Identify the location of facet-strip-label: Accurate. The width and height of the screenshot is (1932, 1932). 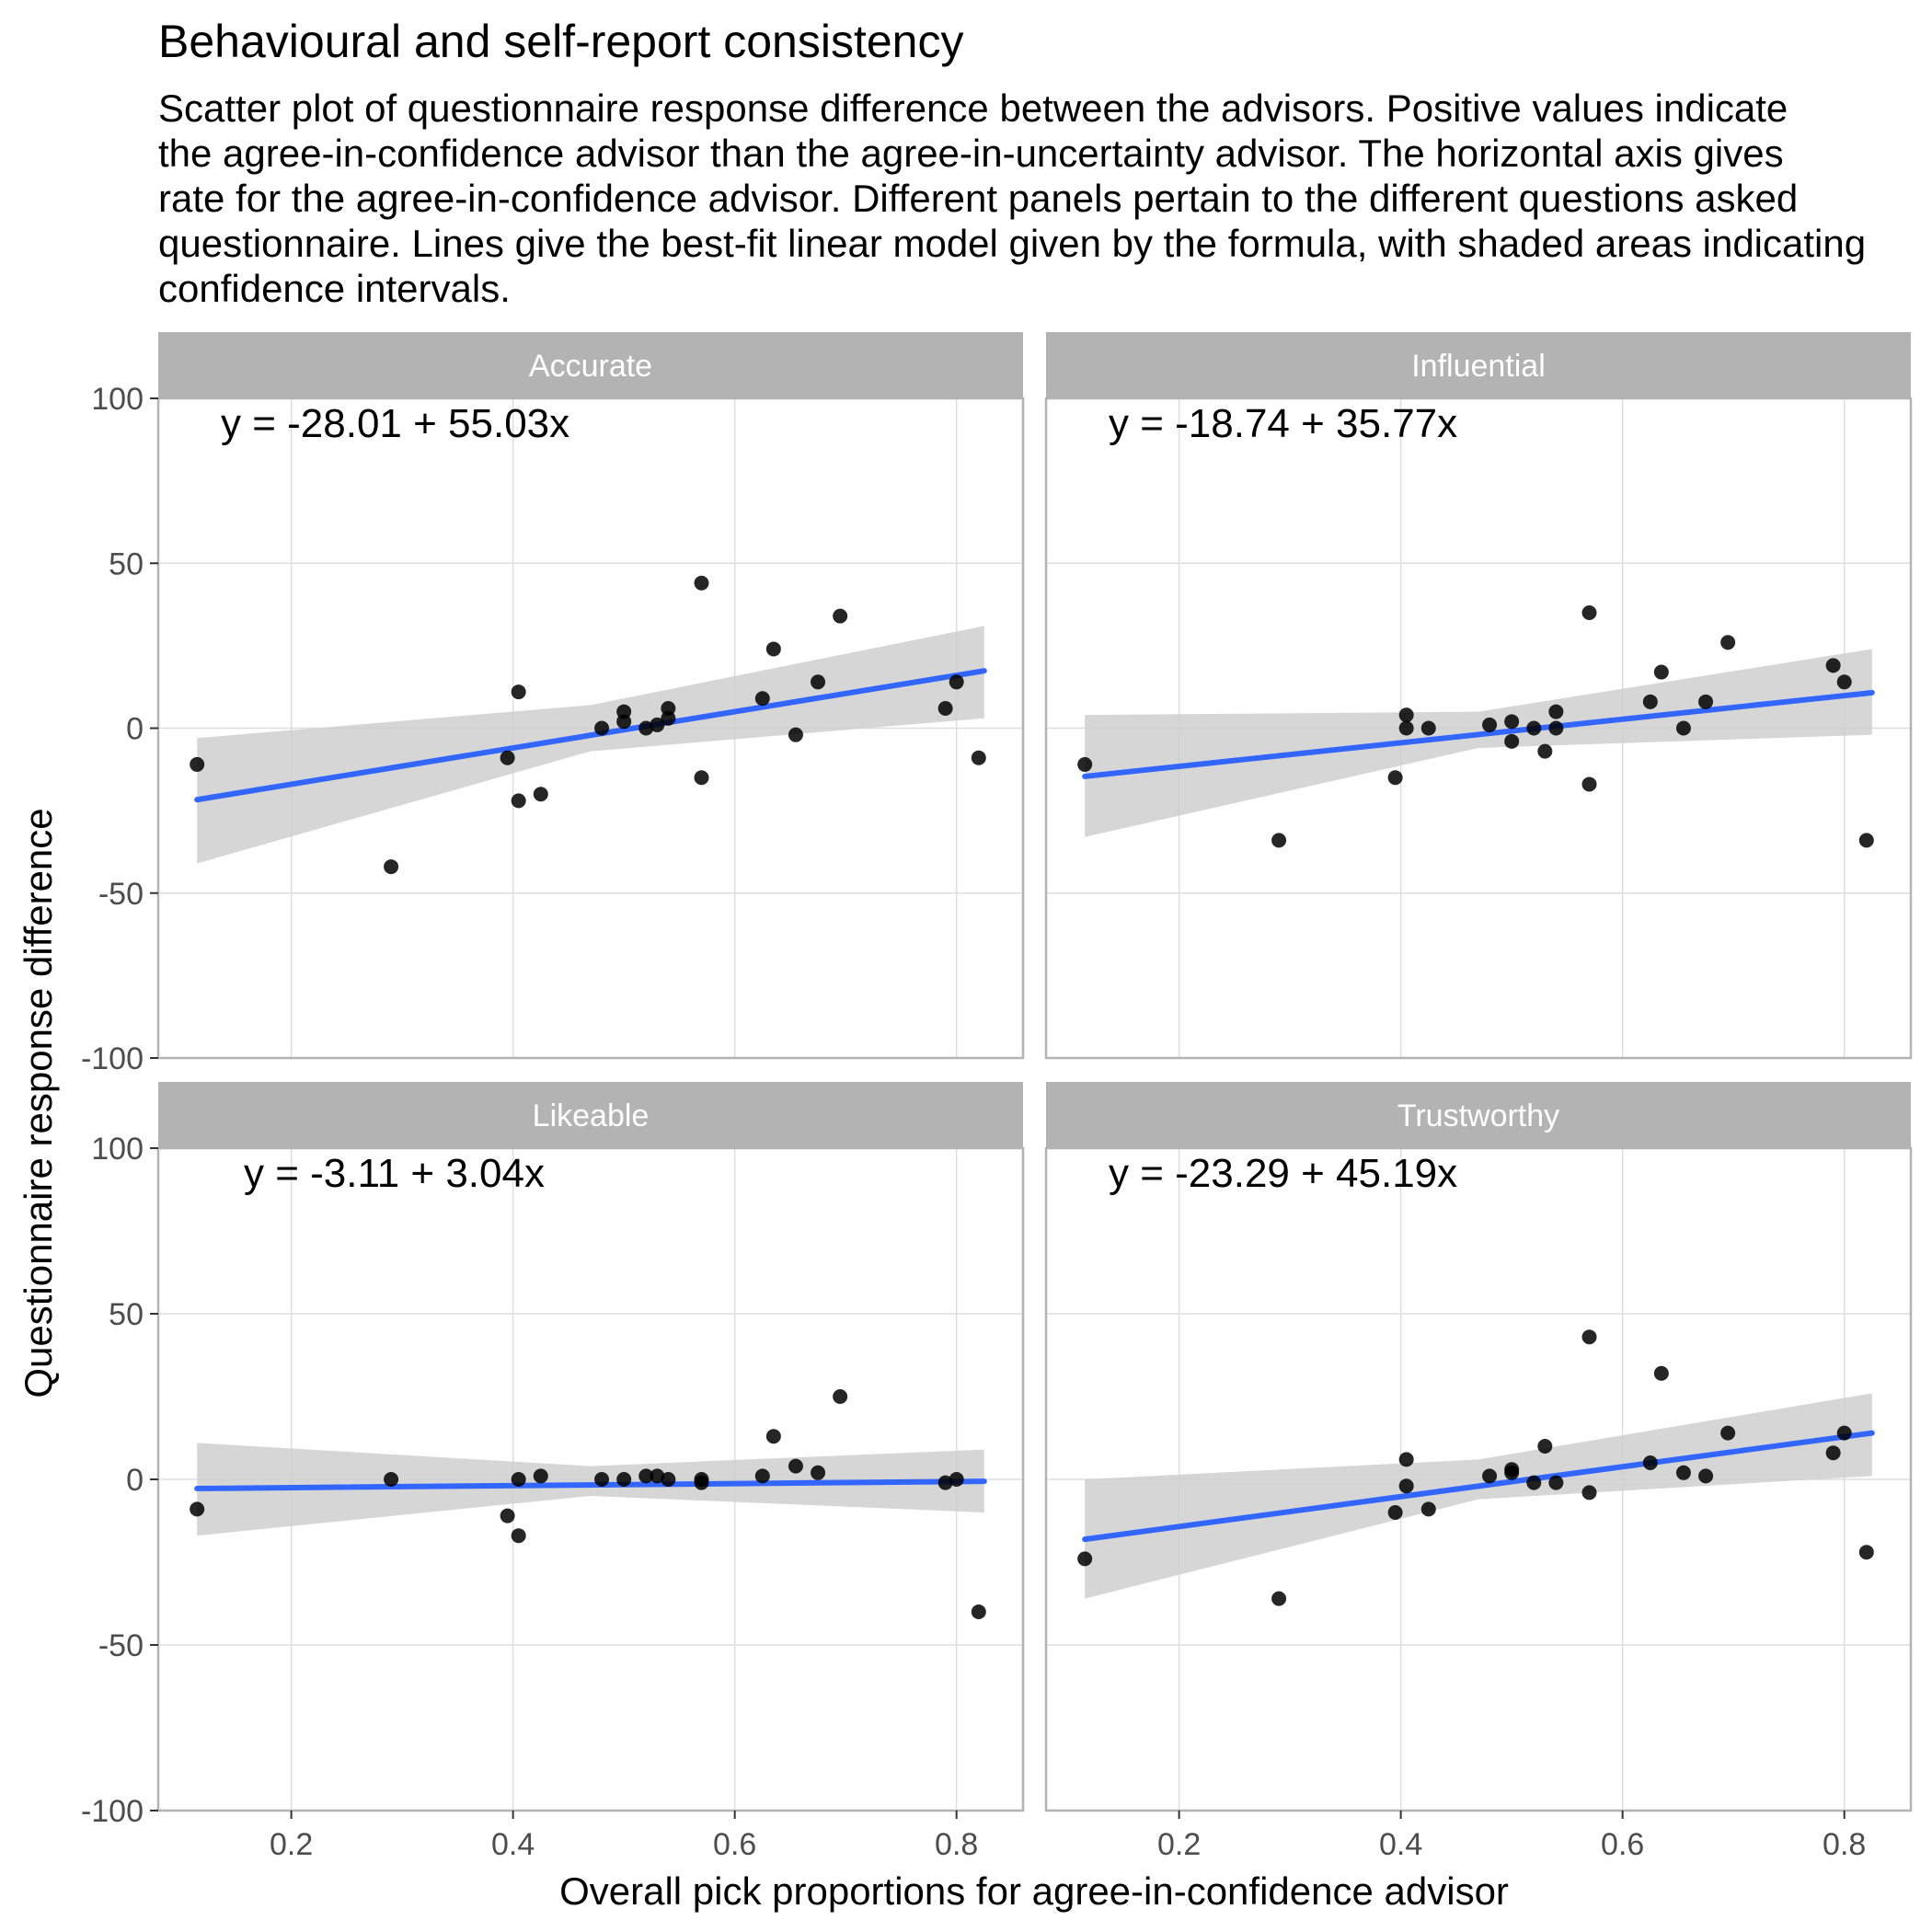
(590, 366).